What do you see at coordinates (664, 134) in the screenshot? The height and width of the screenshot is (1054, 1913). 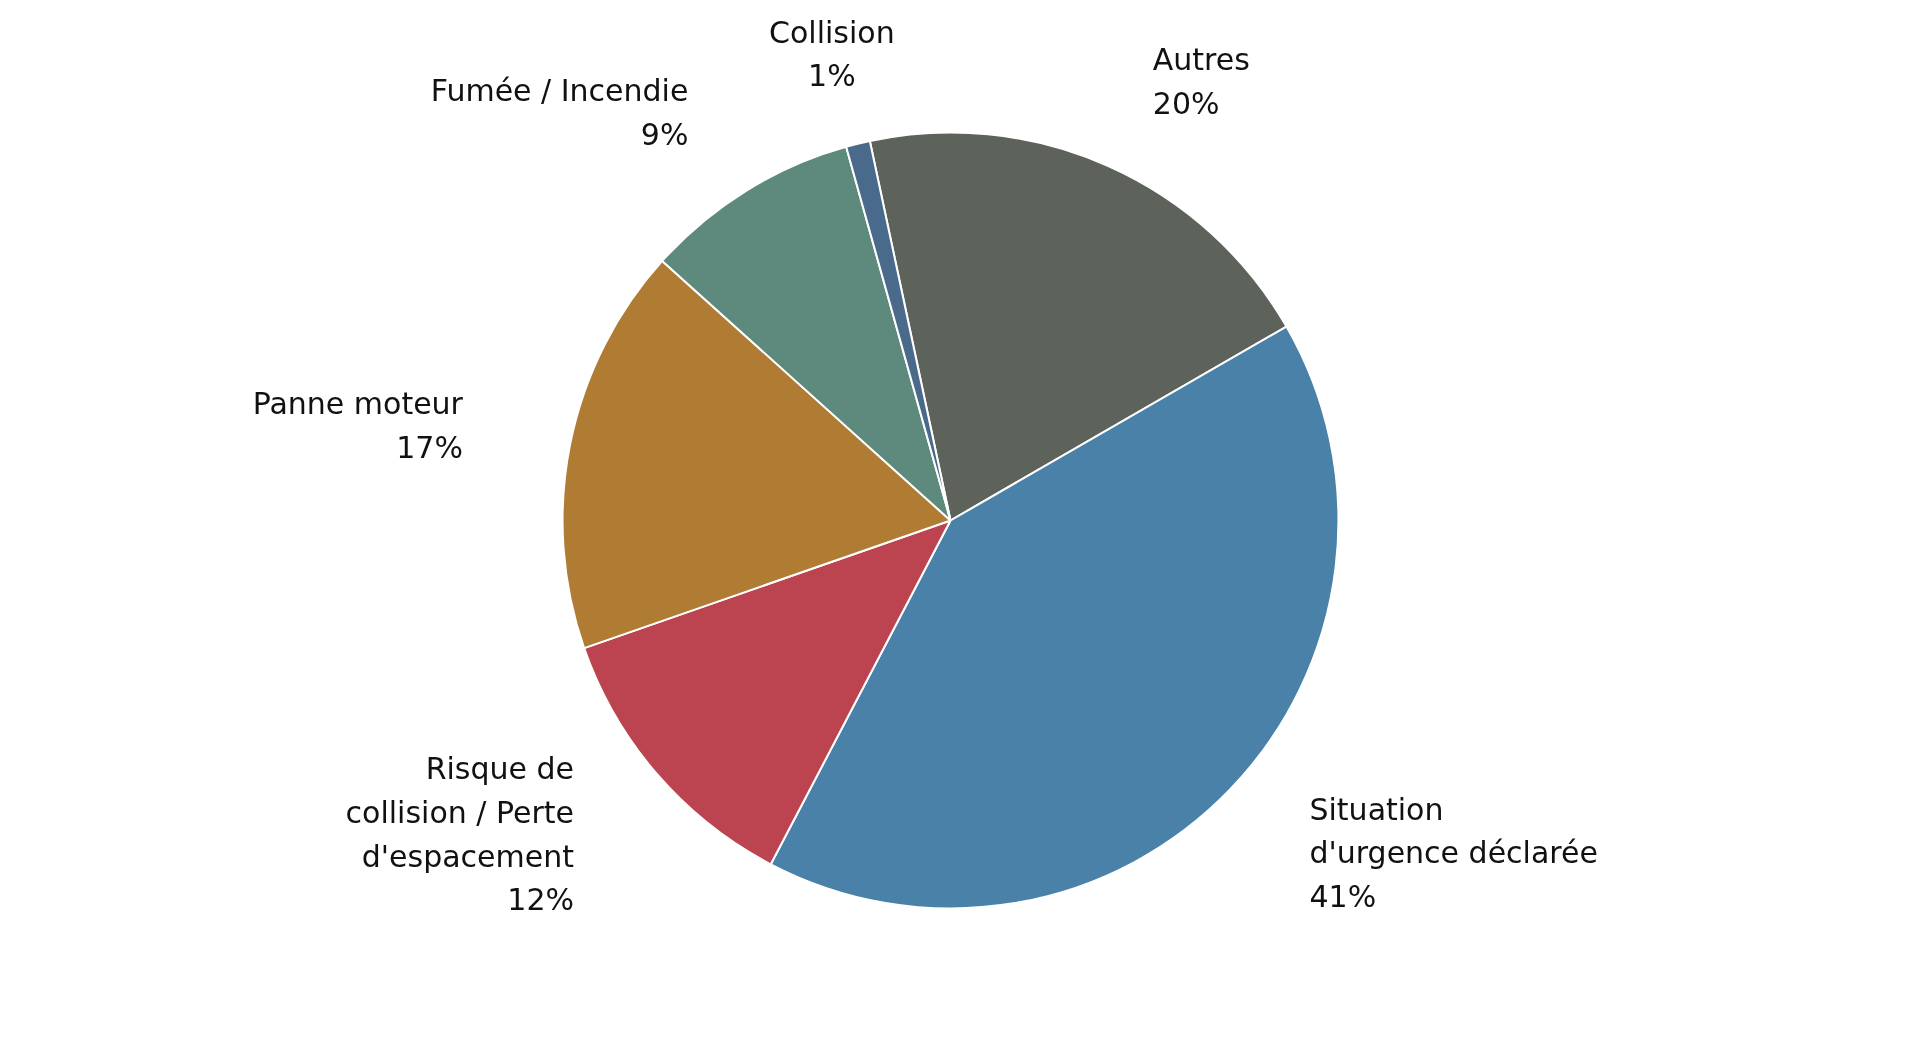 I see `data-label: 9%` at bounding box center [664, 134].